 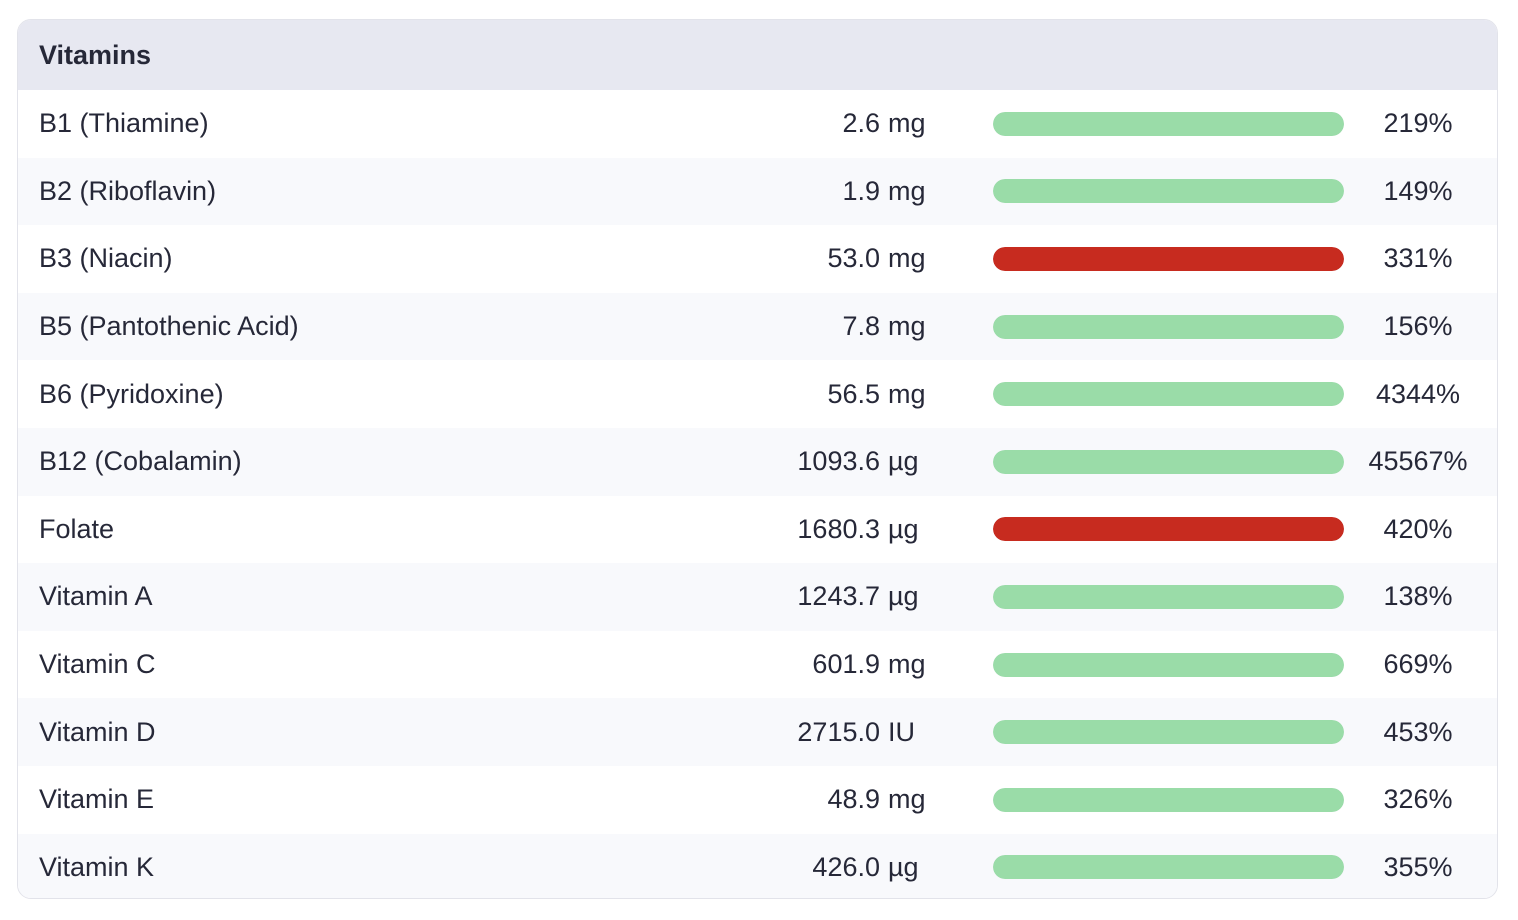 I want to click on vitamin-amount-value: 1680.3, so click(x=838, y=528).